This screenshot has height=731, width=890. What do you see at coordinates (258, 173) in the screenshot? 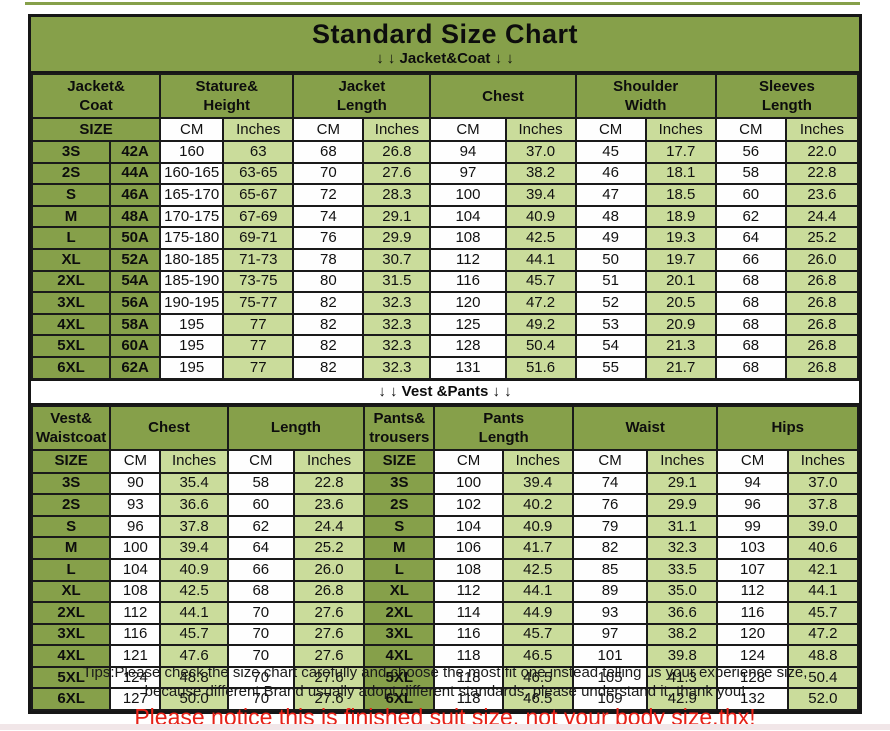
I see `value-cell: 63-65` at bounding box center [258, 173].